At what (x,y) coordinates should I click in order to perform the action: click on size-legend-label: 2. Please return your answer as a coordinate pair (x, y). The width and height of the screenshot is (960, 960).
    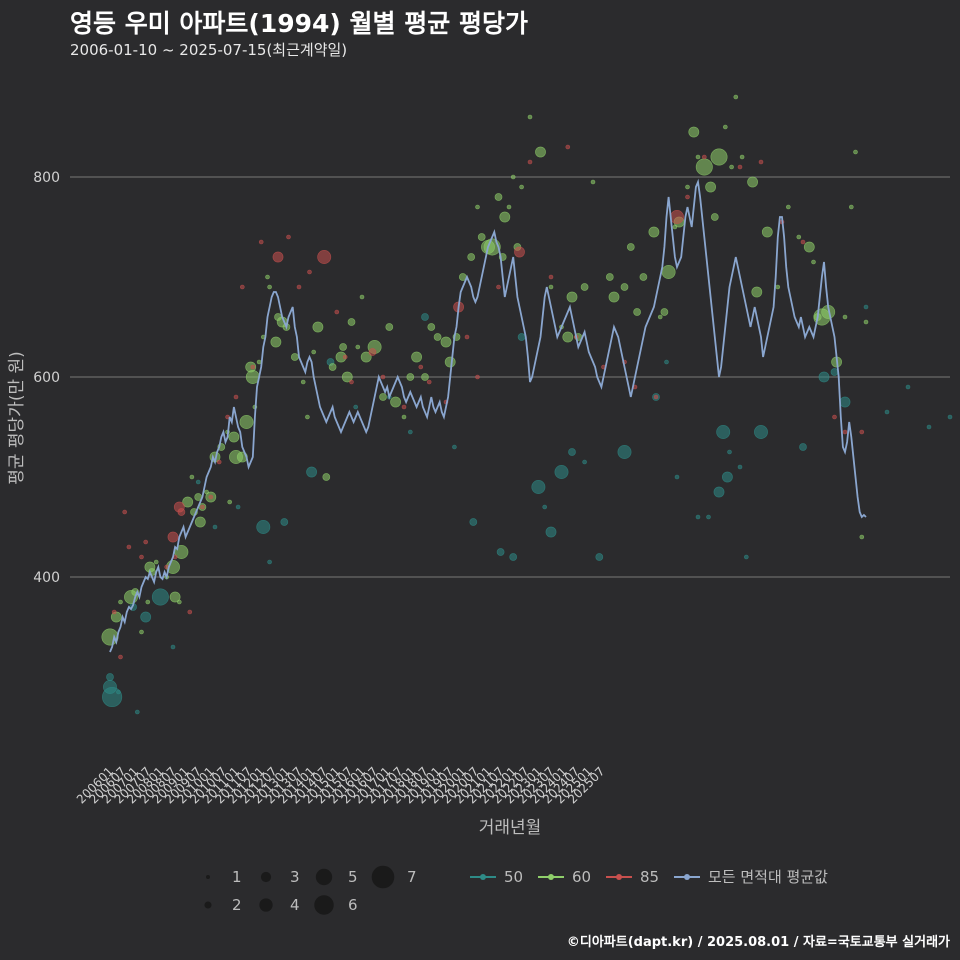
    Looking at the image, I should click on (237, 905).